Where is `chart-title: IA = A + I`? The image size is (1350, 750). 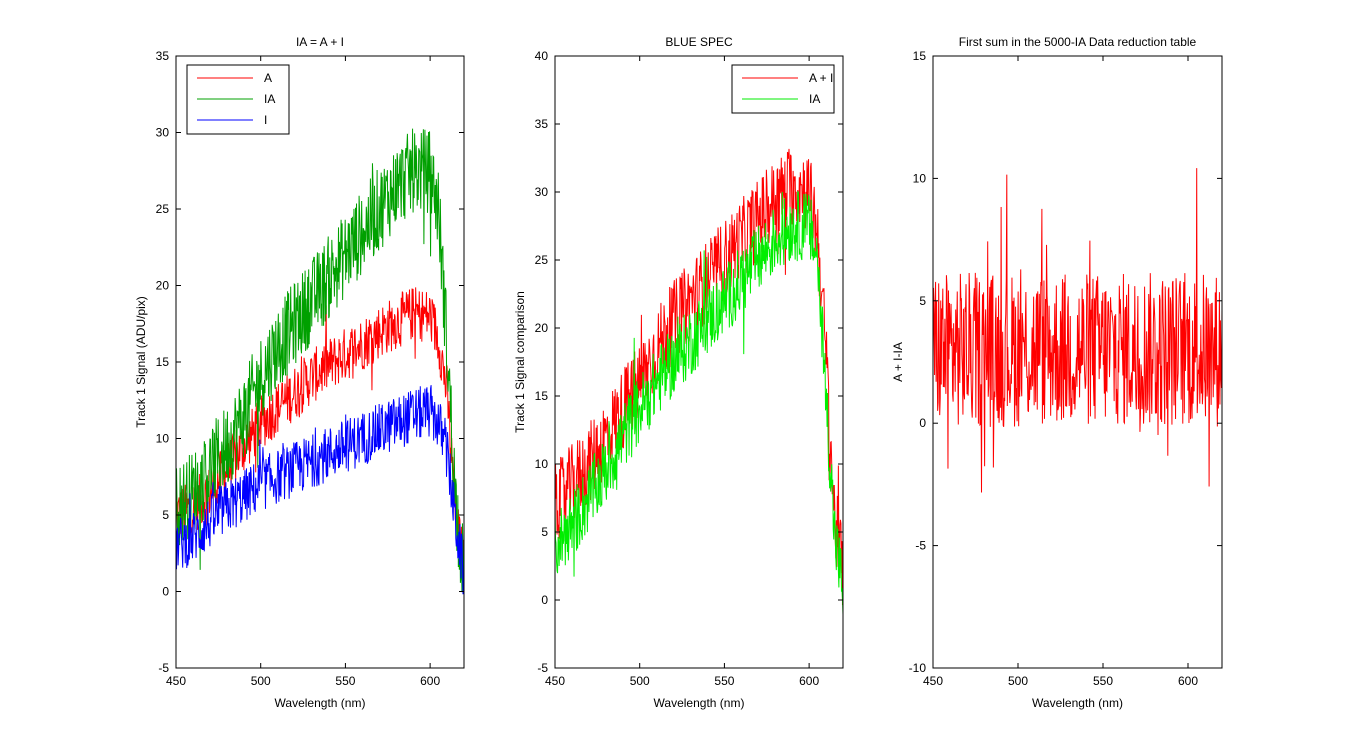
chart-title: IA = A + I is located at coordinates (320, 42).